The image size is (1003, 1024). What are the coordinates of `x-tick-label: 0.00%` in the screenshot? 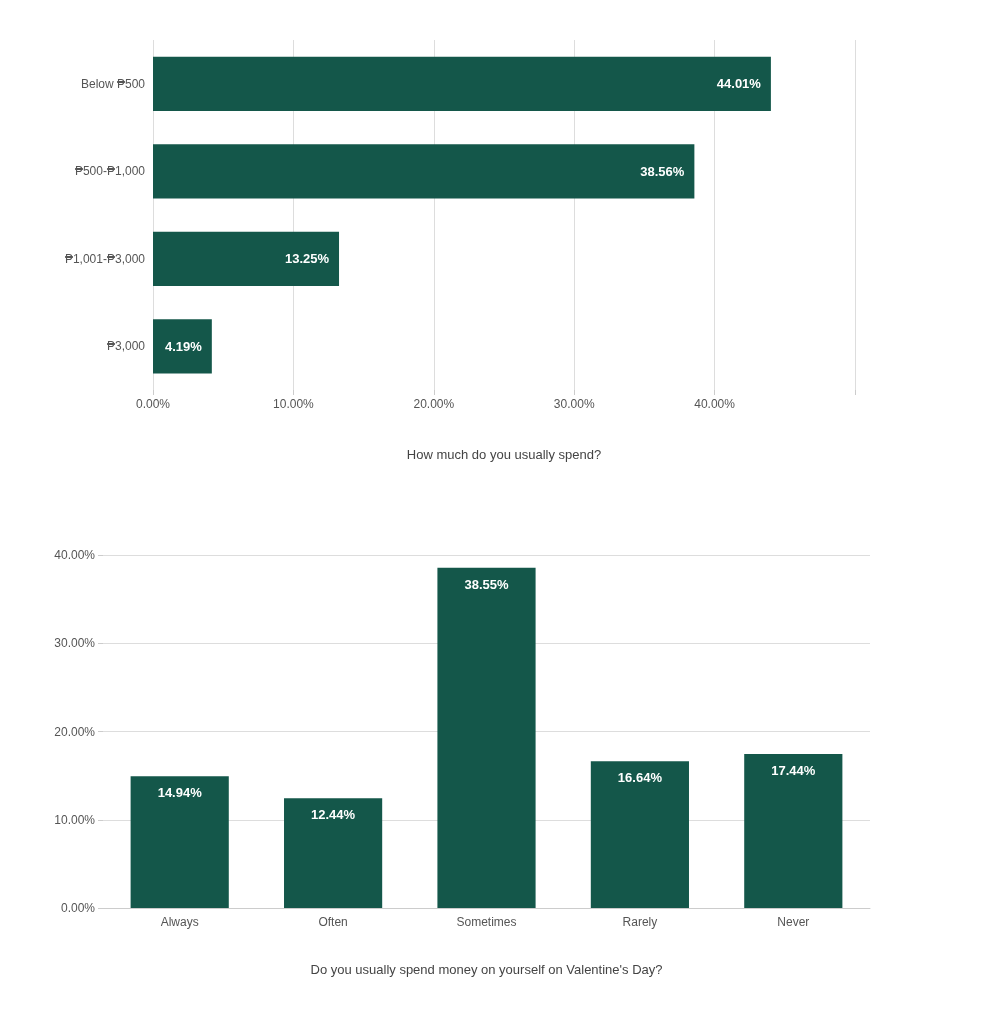 It's located at (153, 404).